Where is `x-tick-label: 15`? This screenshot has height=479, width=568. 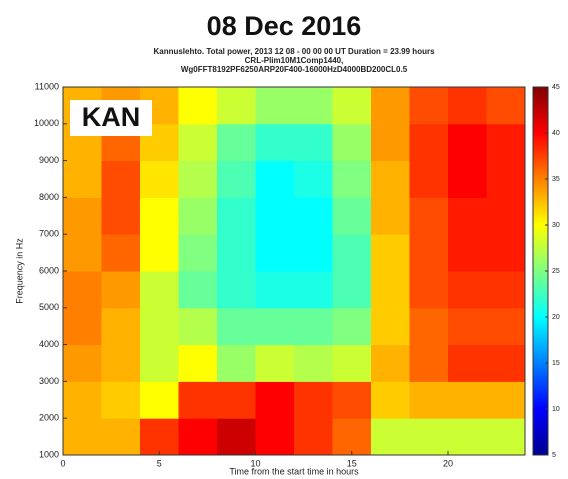
x-tick-label: 15 is located at coordinates (352, 463).